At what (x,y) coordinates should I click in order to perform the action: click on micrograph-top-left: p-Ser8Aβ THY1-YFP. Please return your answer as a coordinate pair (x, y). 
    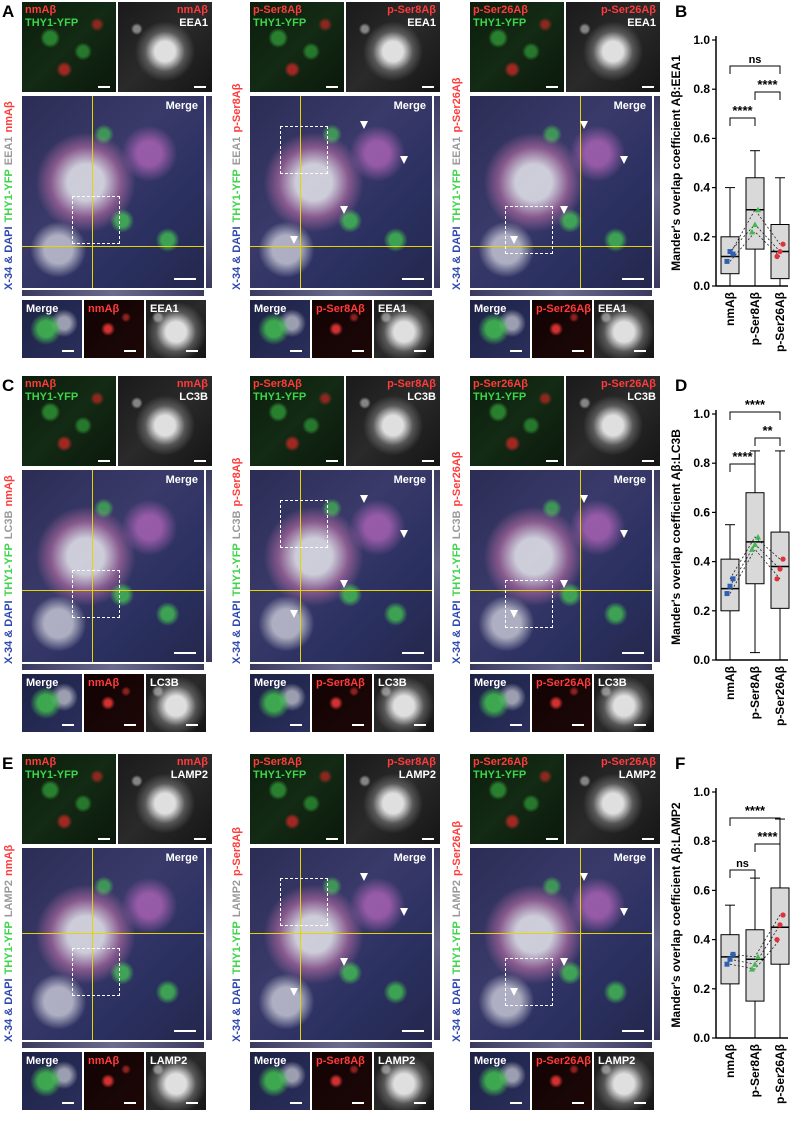
    Looking at the image, I should click on (297, 421).